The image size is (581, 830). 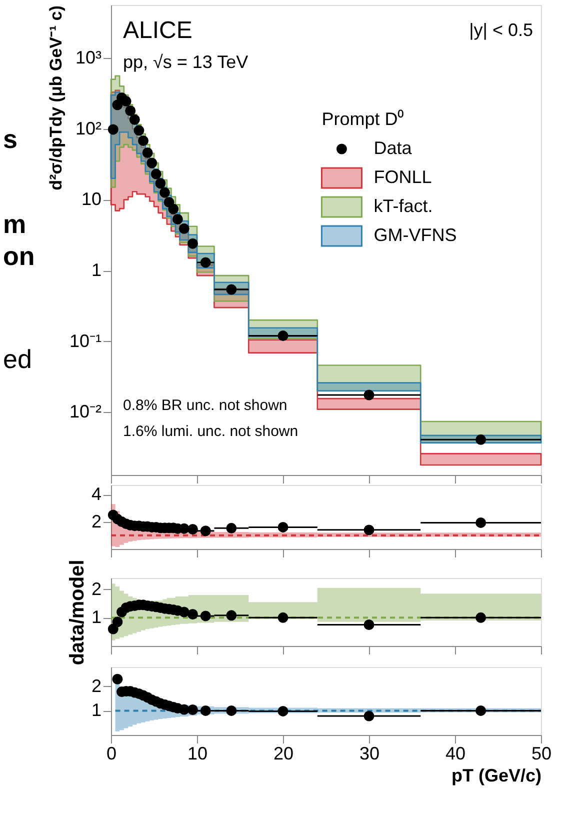 What do you see at coordinates (403, 177) in the screenshot?
I see `legend-label: FONLL` at bounding box center [403, 177].